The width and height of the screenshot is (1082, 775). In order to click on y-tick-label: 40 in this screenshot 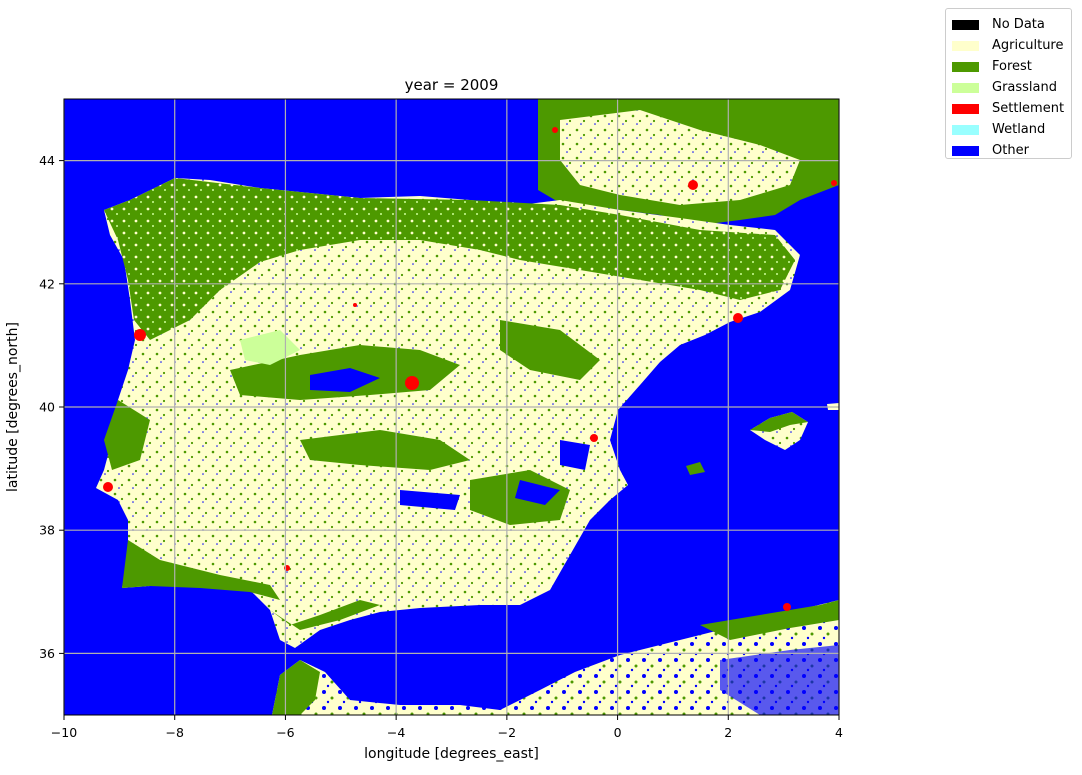, I will do `click(47, 407)`.